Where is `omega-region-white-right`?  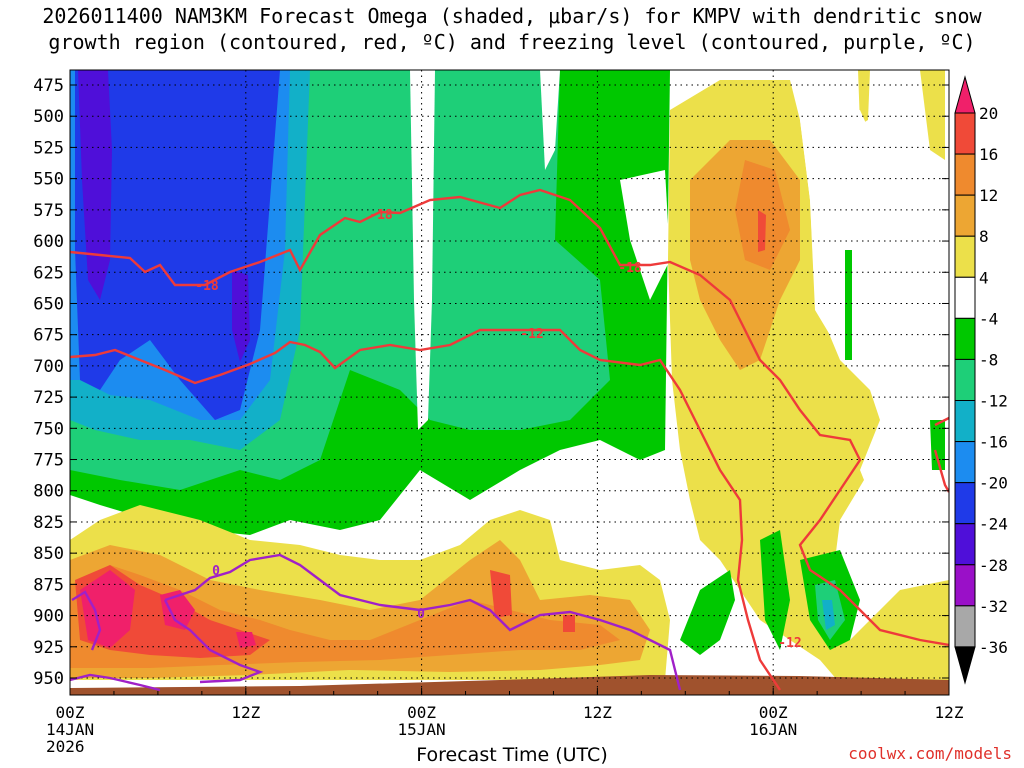 omega-region-white-right is located at coordinates (874, 340).